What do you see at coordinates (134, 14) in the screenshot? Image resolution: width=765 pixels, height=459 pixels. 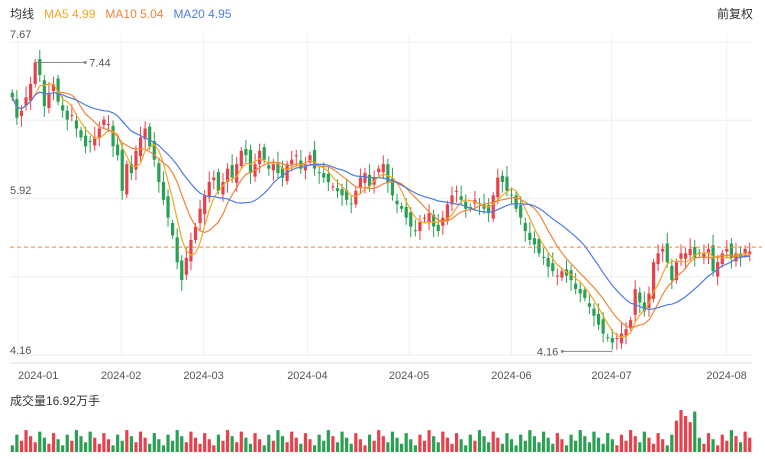 I see `legend-ma10: MA10 5.04` at bounding box center [134, 14].